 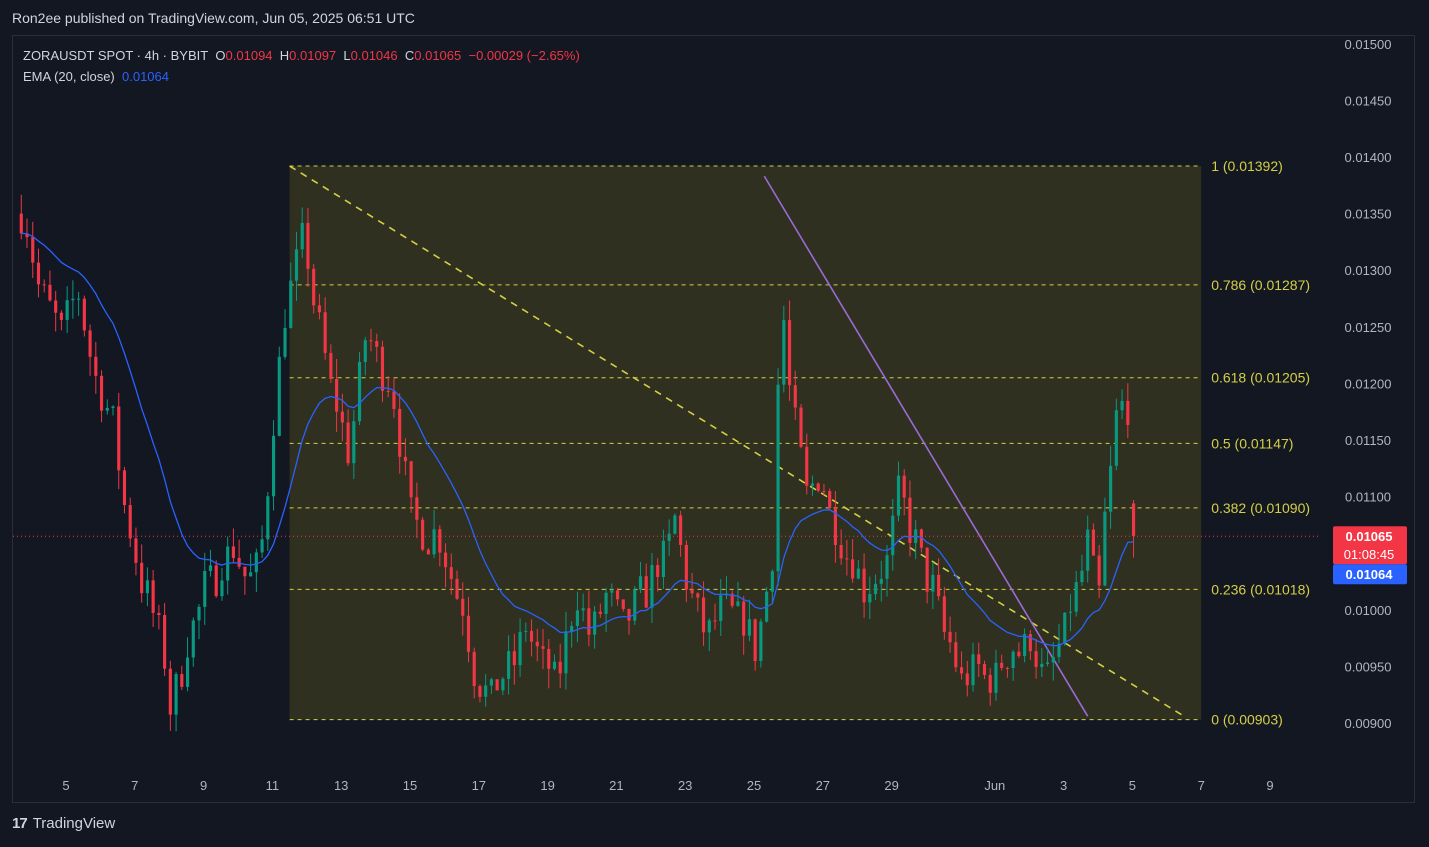 I want to click on change-value: −0.00029 (−2.65%), so click(x=524, y=55).